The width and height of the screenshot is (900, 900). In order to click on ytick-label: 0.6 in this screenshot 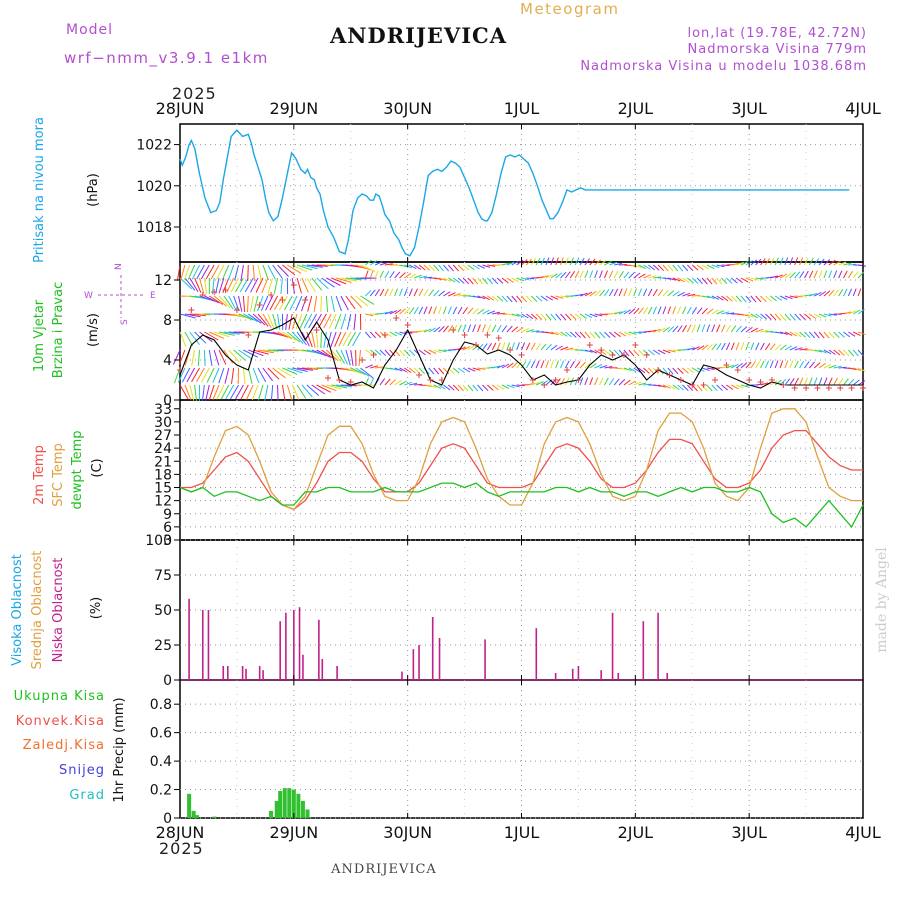, I will do `click(161, 734)`.